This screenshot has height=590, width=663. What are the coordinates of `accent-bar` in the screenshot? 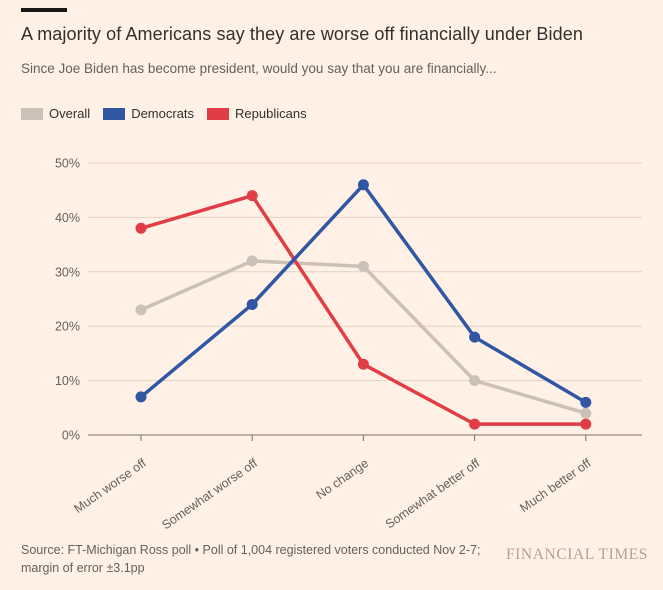 It's located at (44, 10).